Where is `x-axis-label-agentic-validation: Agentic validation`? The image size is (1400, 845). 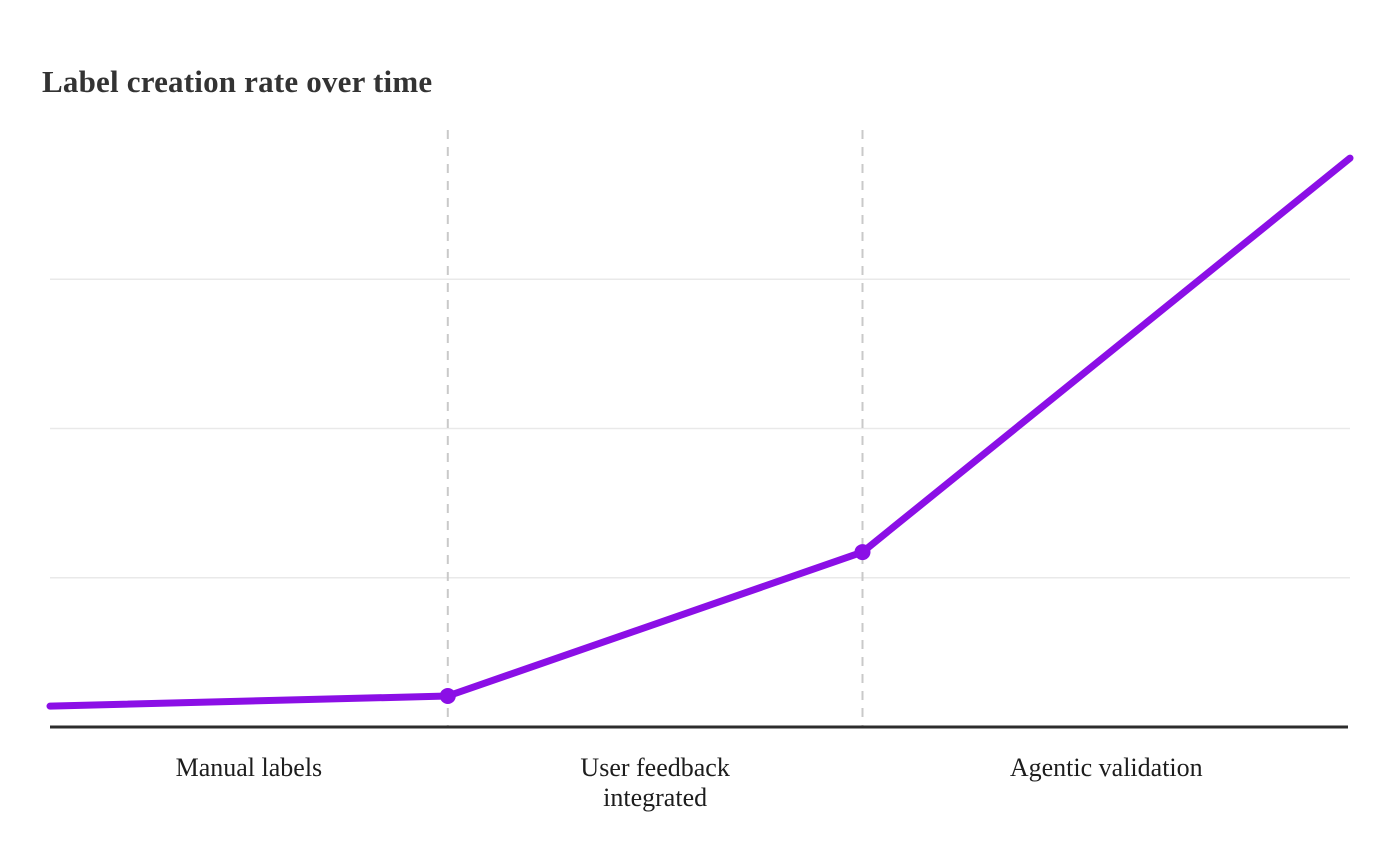 x-axis-label-agentic-validation: Agentic validation is located at coordinates (1106, 767).